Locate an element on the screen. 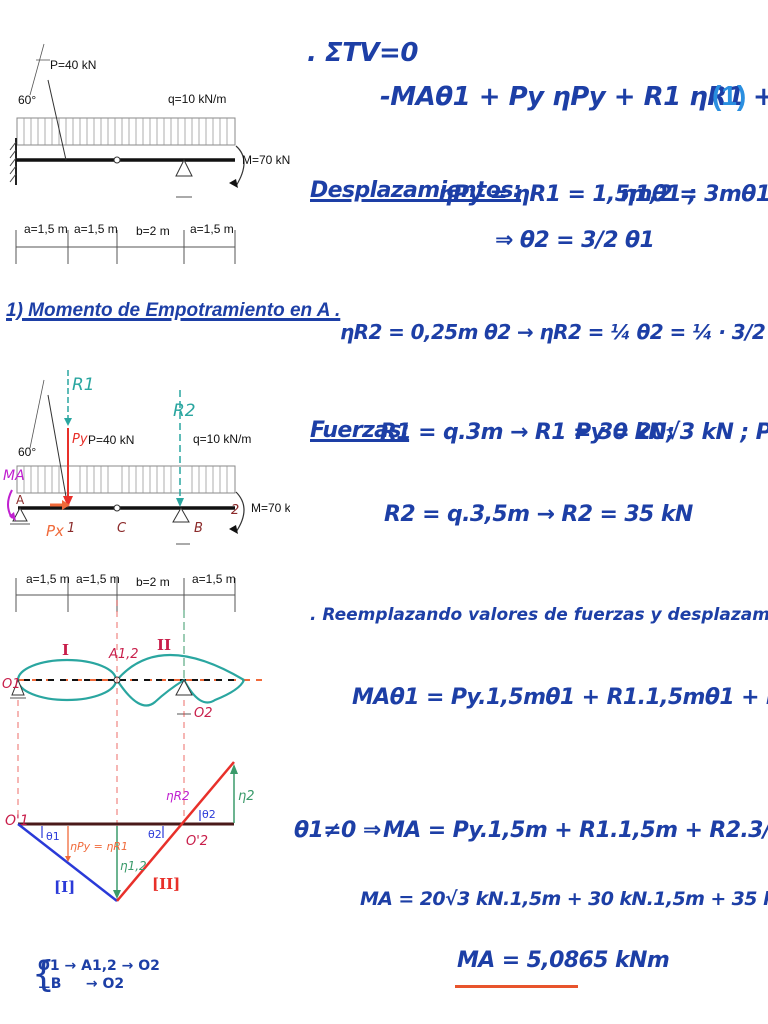  eta-2-label: η2 is located at coordinates (246, 796).